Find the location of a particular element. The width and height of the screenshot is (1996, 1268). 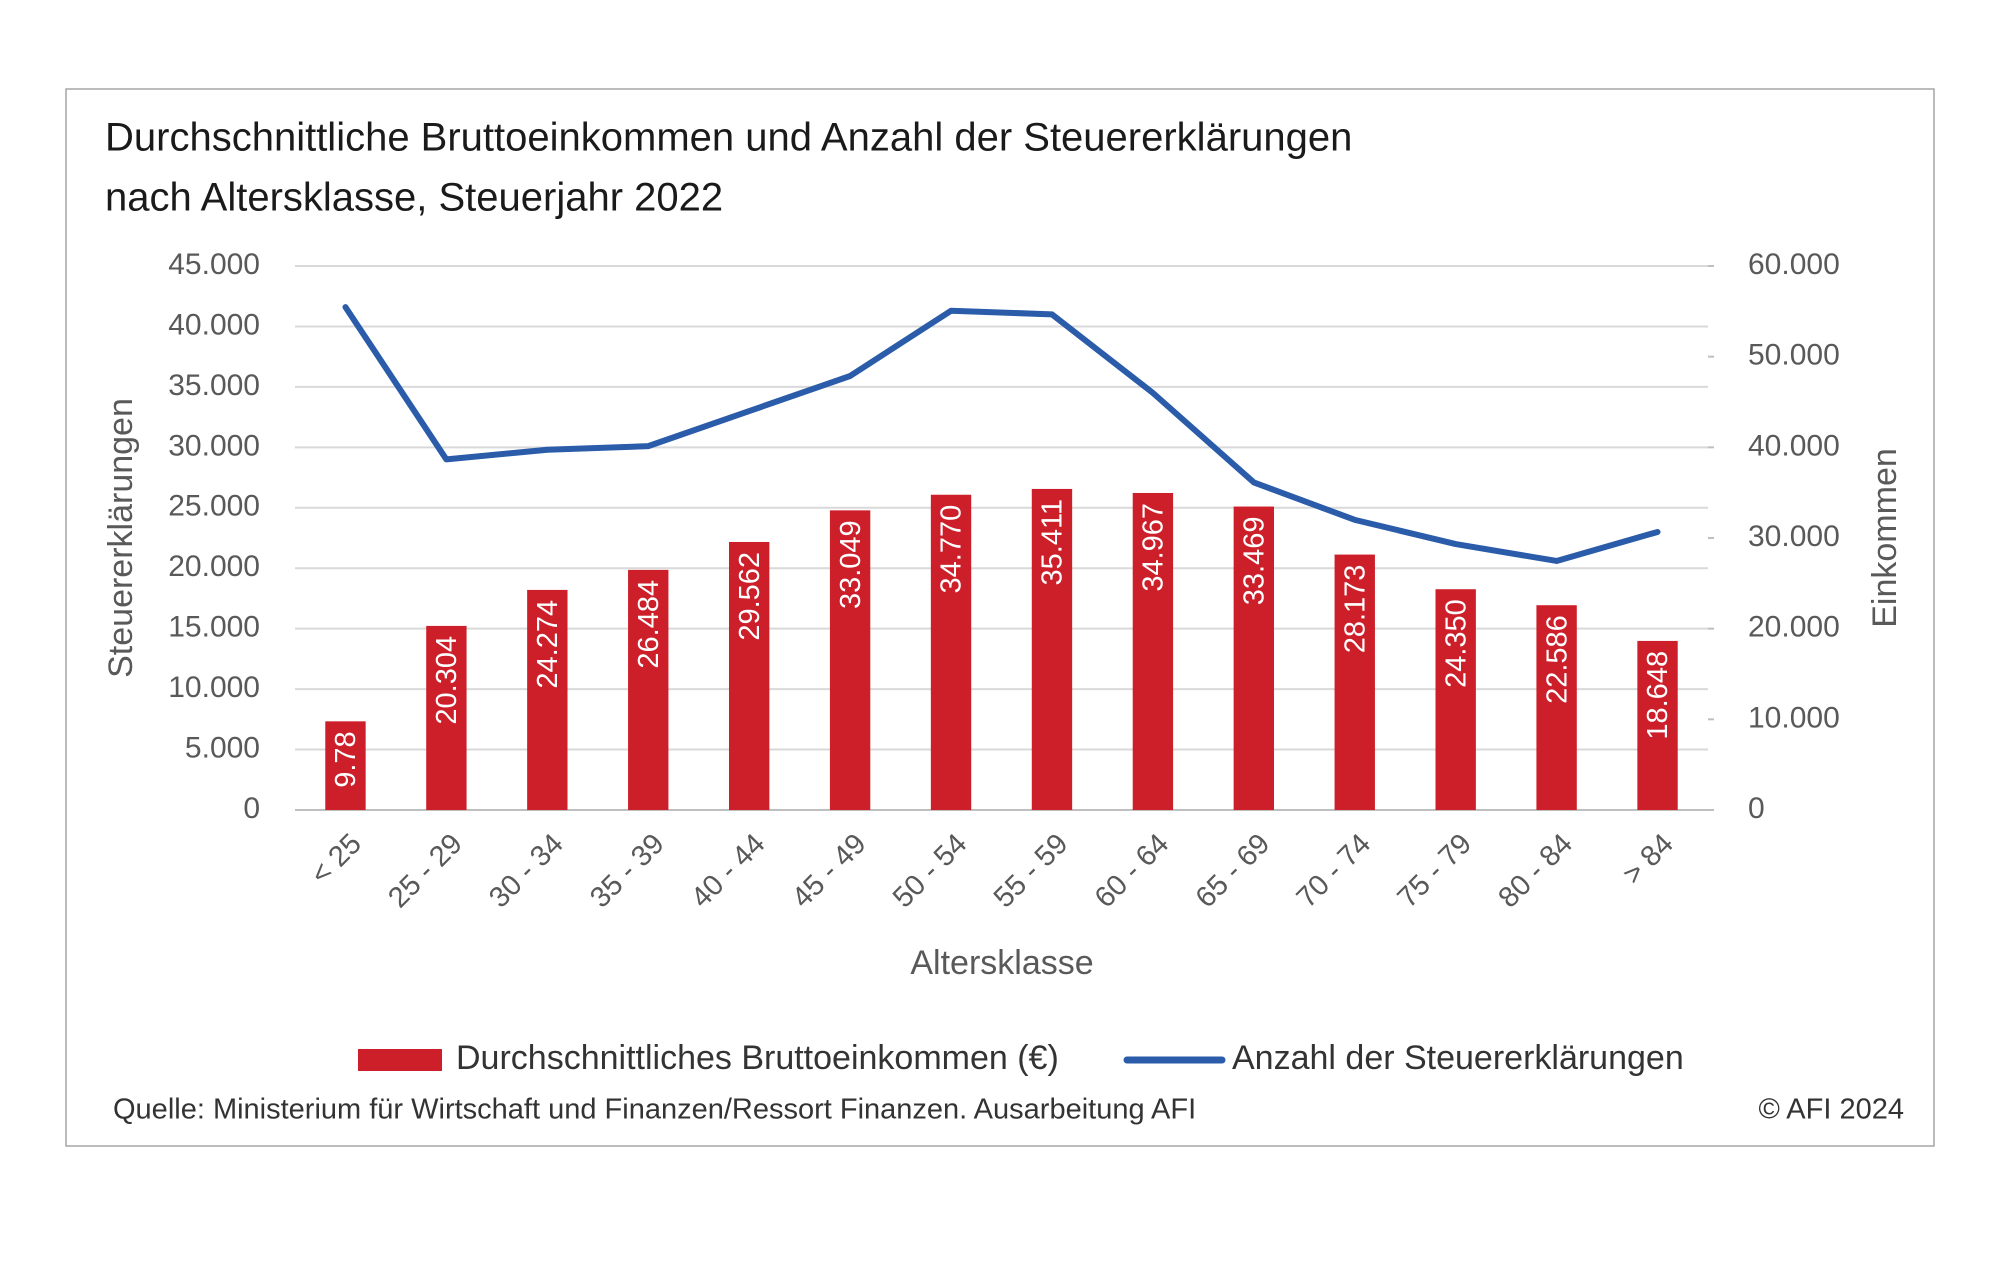

y2-tick-label: 40.000 is located at coordinates (1794, 445).